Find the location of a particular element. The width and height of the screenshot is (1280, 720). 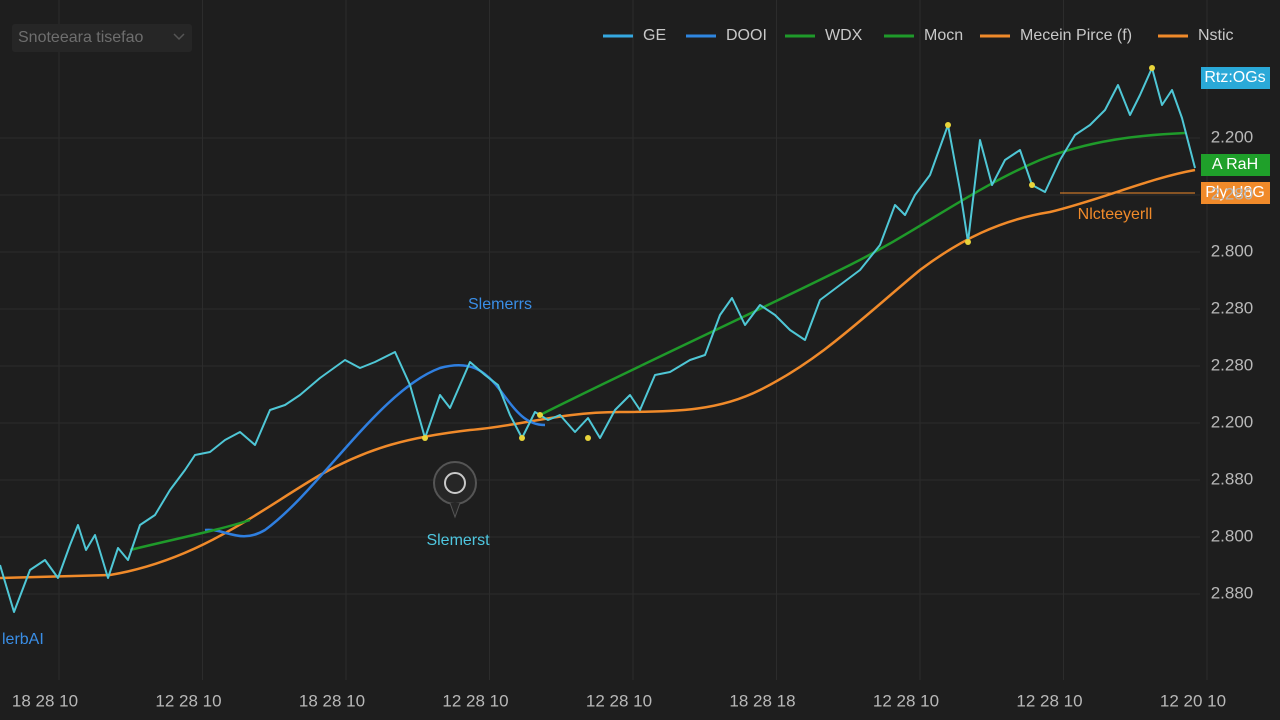

price-tag-label: A RaH is located at coordinates (1235, 164).